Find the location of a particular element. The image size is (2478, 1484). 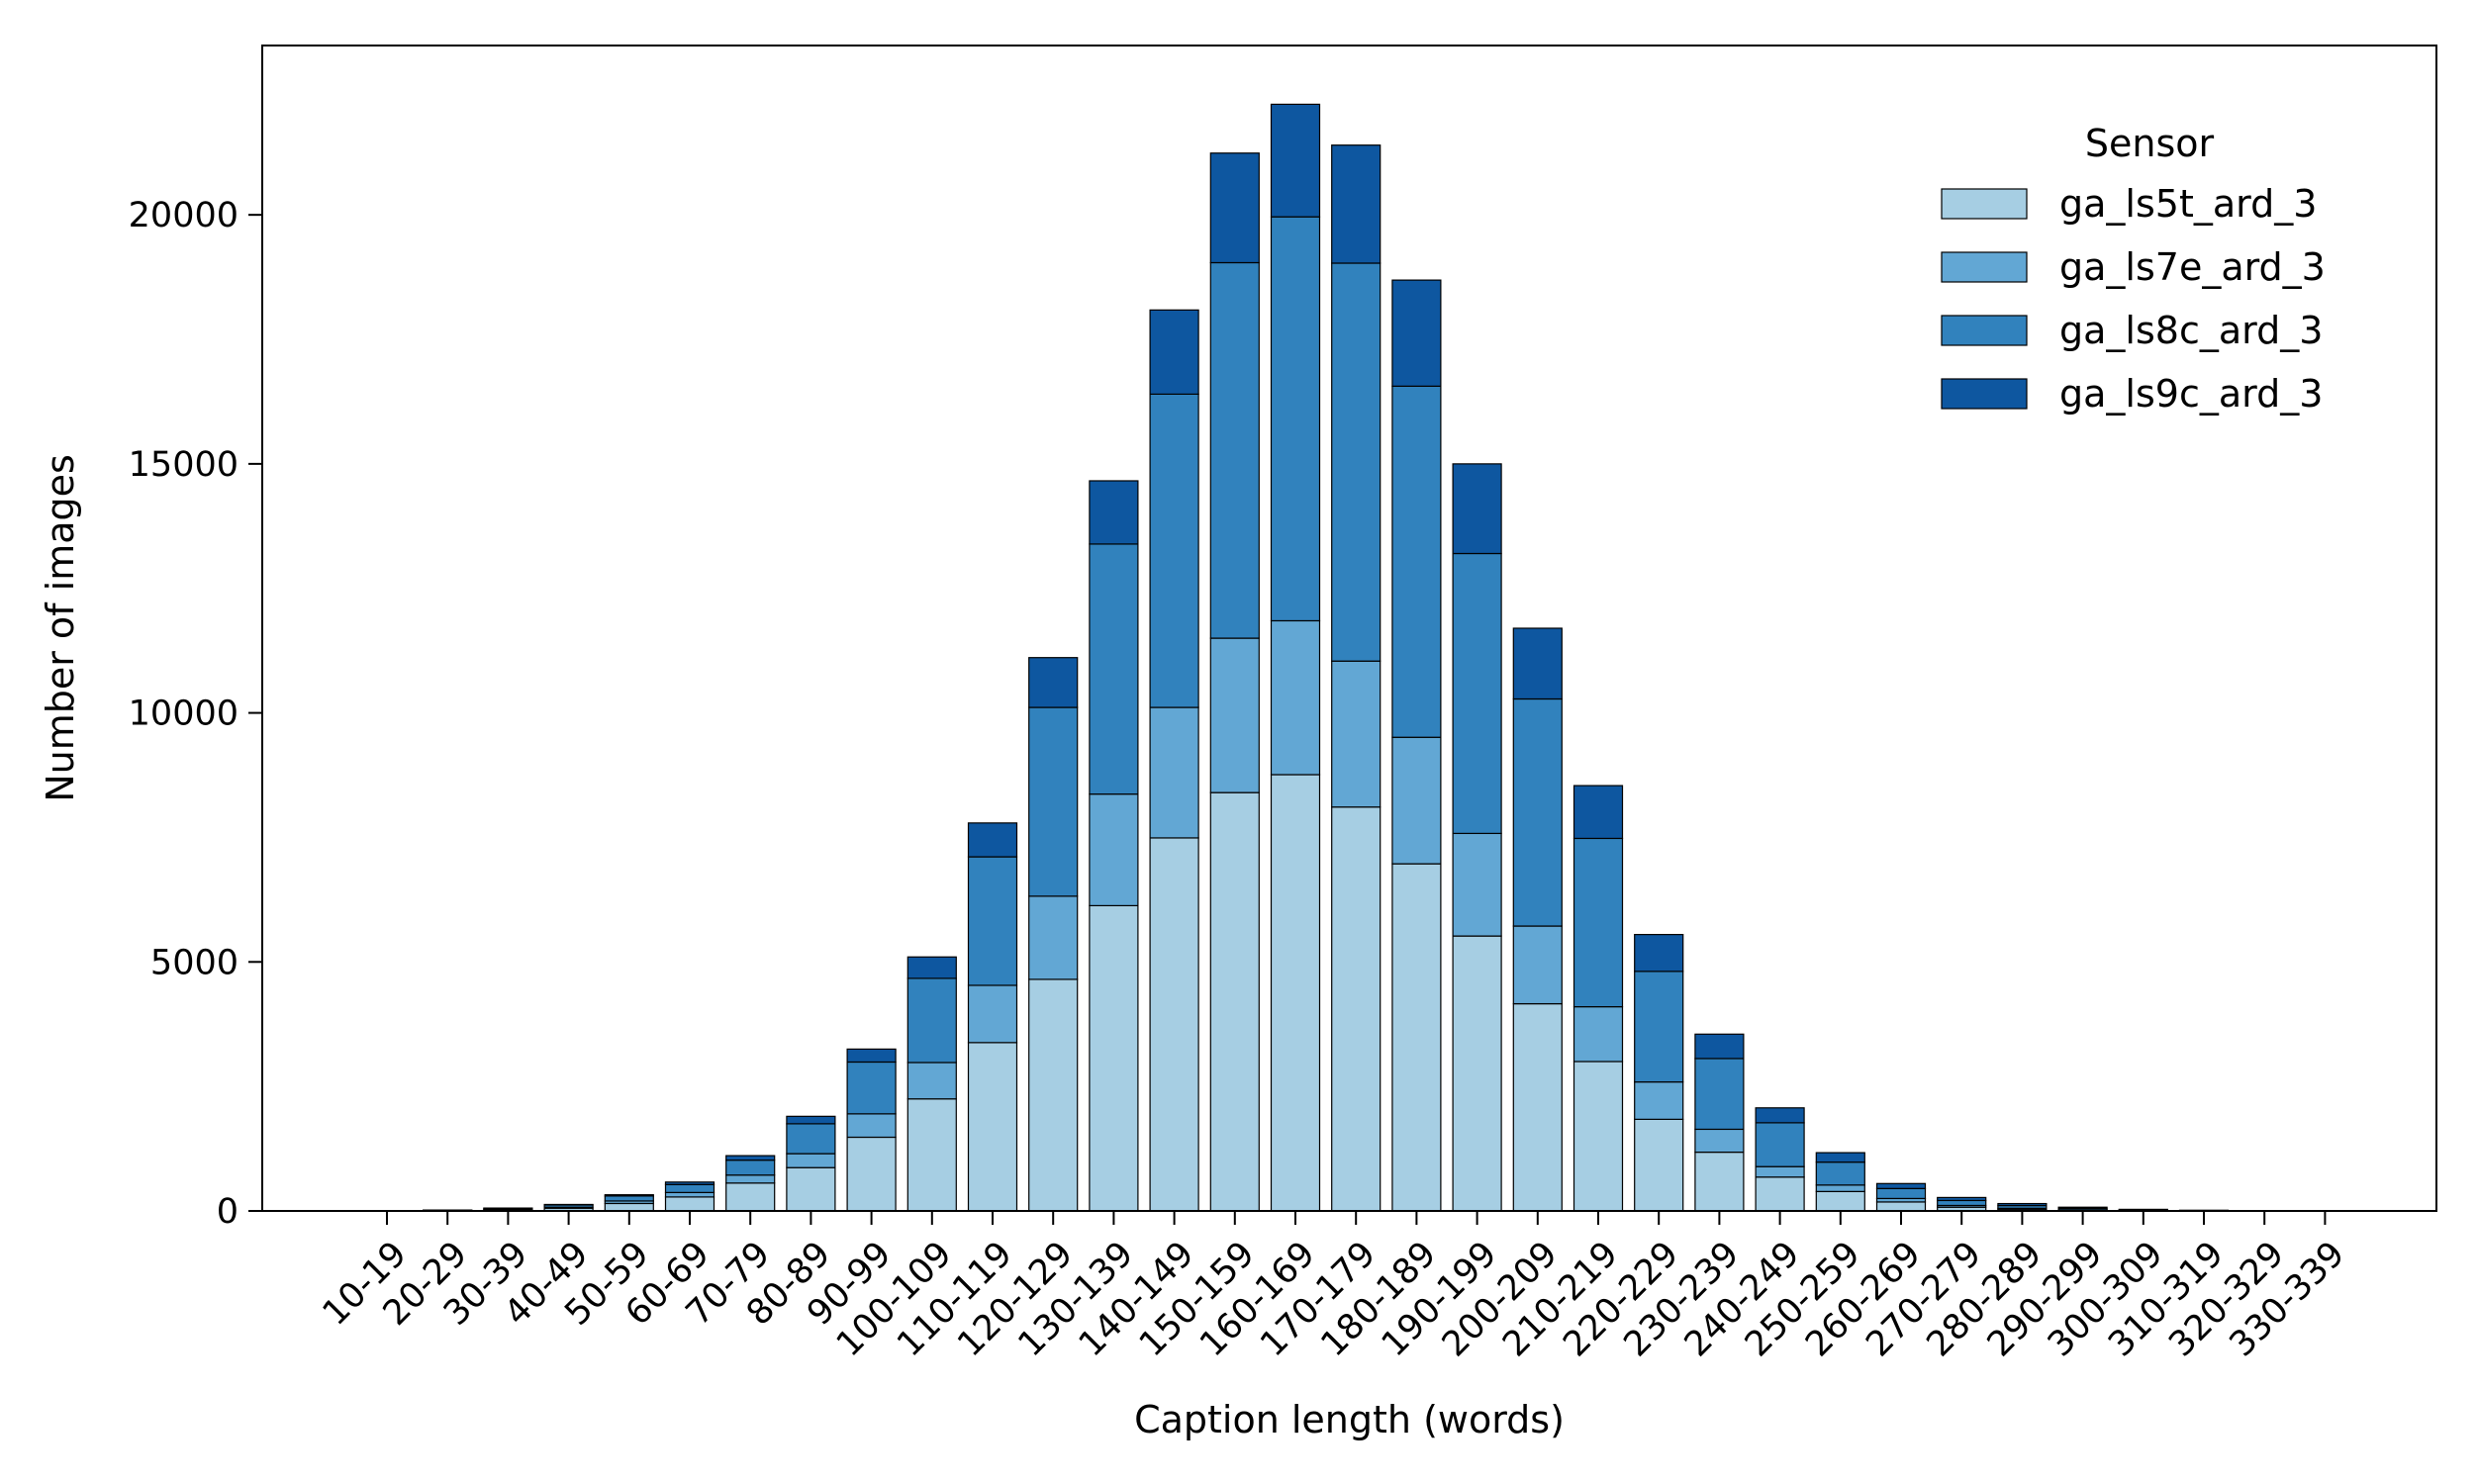

bar-190-199-s4 is located at coordinates (1477, 509).